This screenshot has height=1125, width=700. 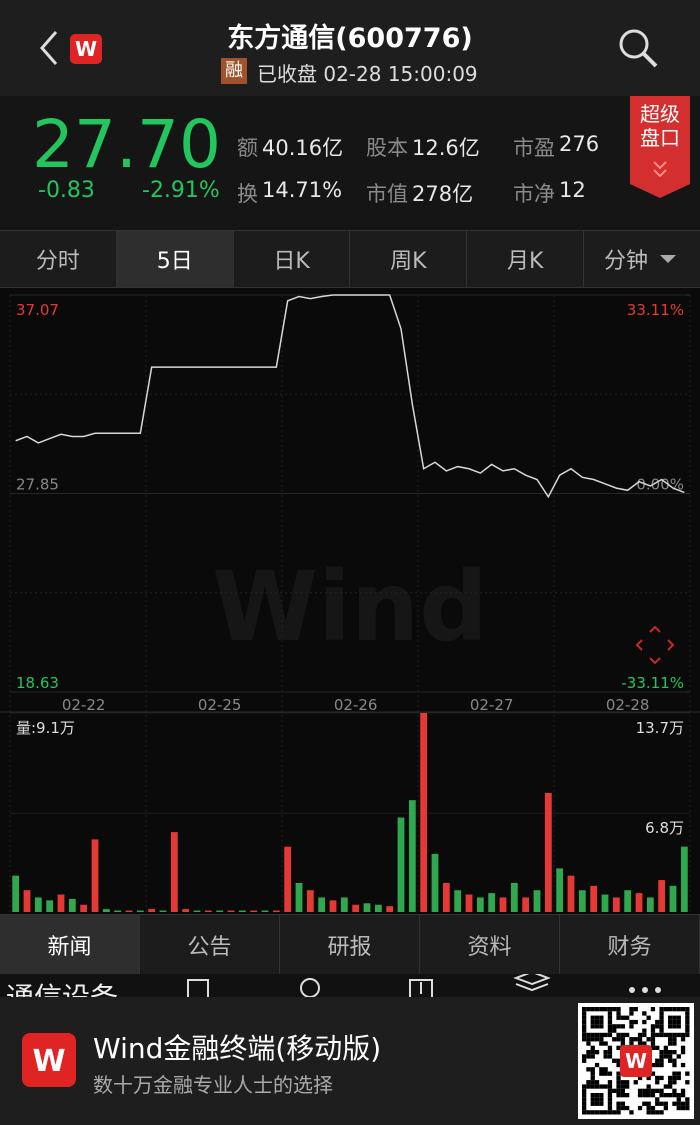 I want to click on info-tab: 资料, so click(x=490, y=944).